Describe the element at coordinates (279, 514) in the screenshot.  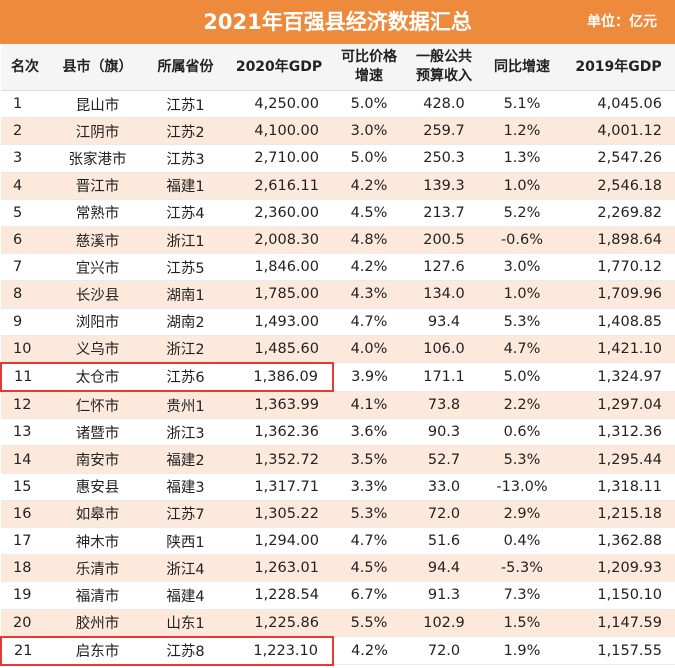
I see `gdp-2020-cell: 1,305.22` at that location.